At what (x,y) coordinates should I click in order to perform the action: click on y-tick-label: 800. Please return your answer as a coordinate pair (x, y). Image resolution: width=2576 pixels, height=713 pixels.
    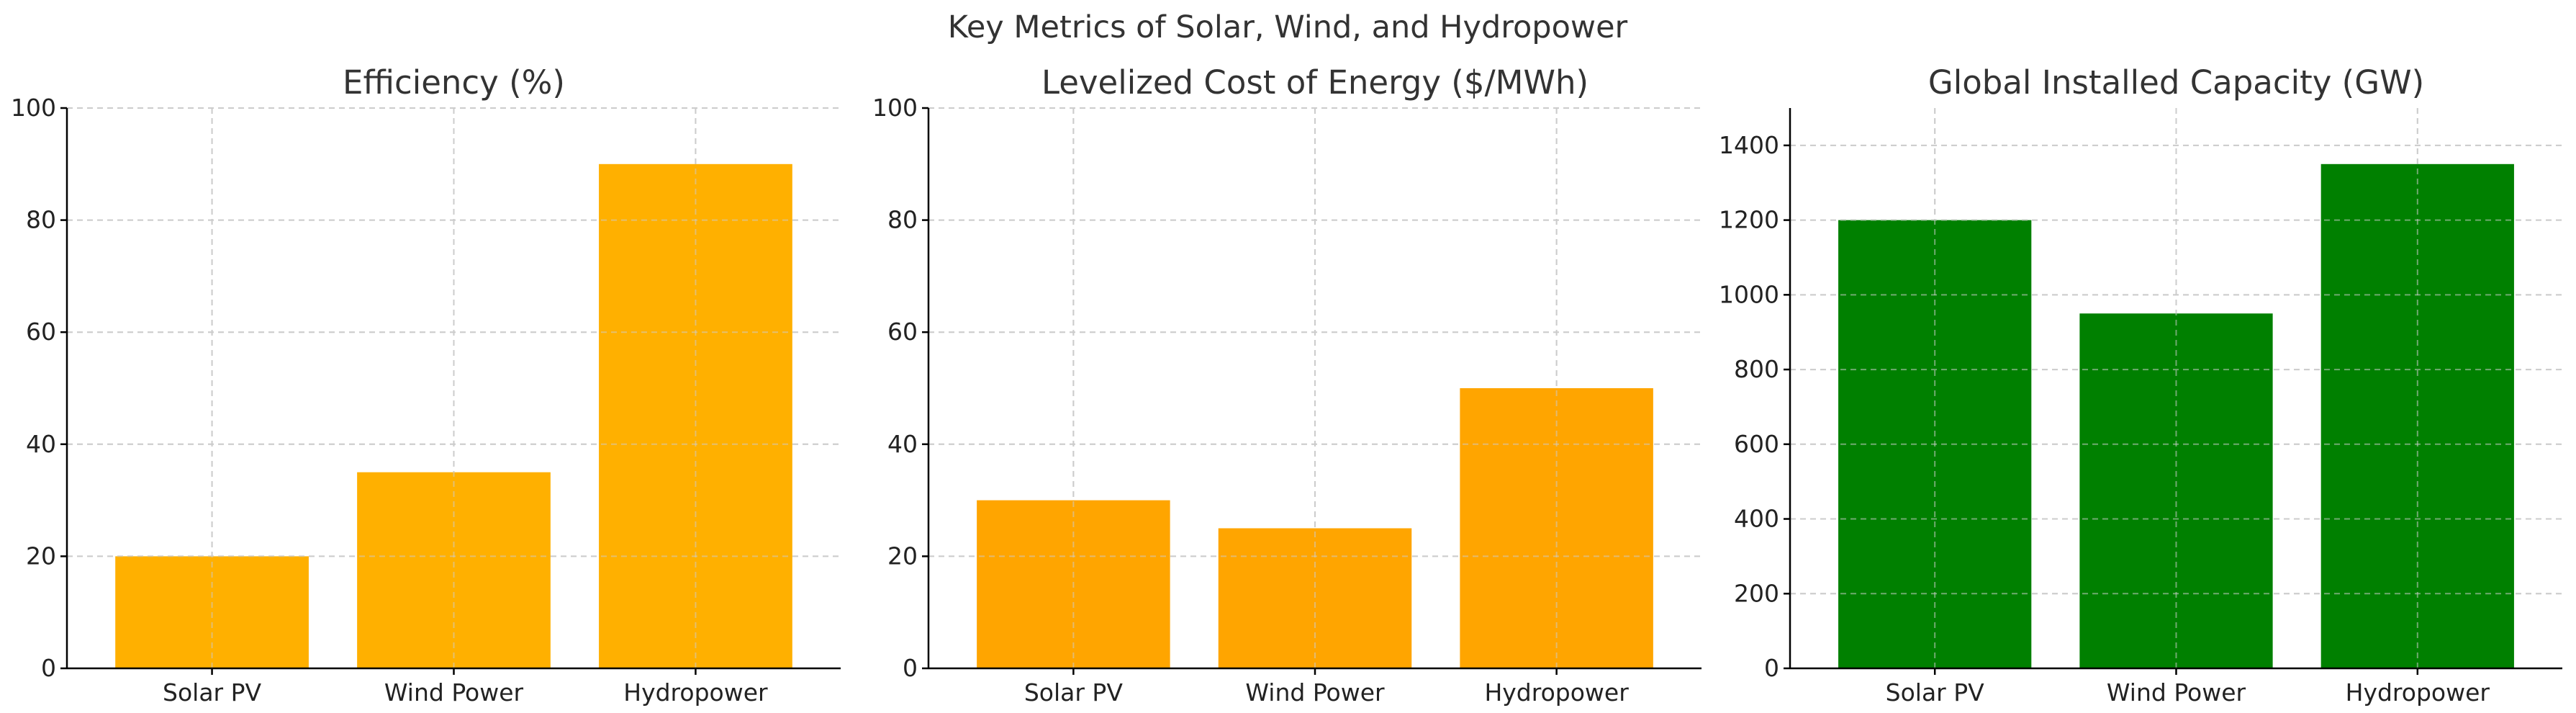
    Looking at the image, I should click on (1756, 369).